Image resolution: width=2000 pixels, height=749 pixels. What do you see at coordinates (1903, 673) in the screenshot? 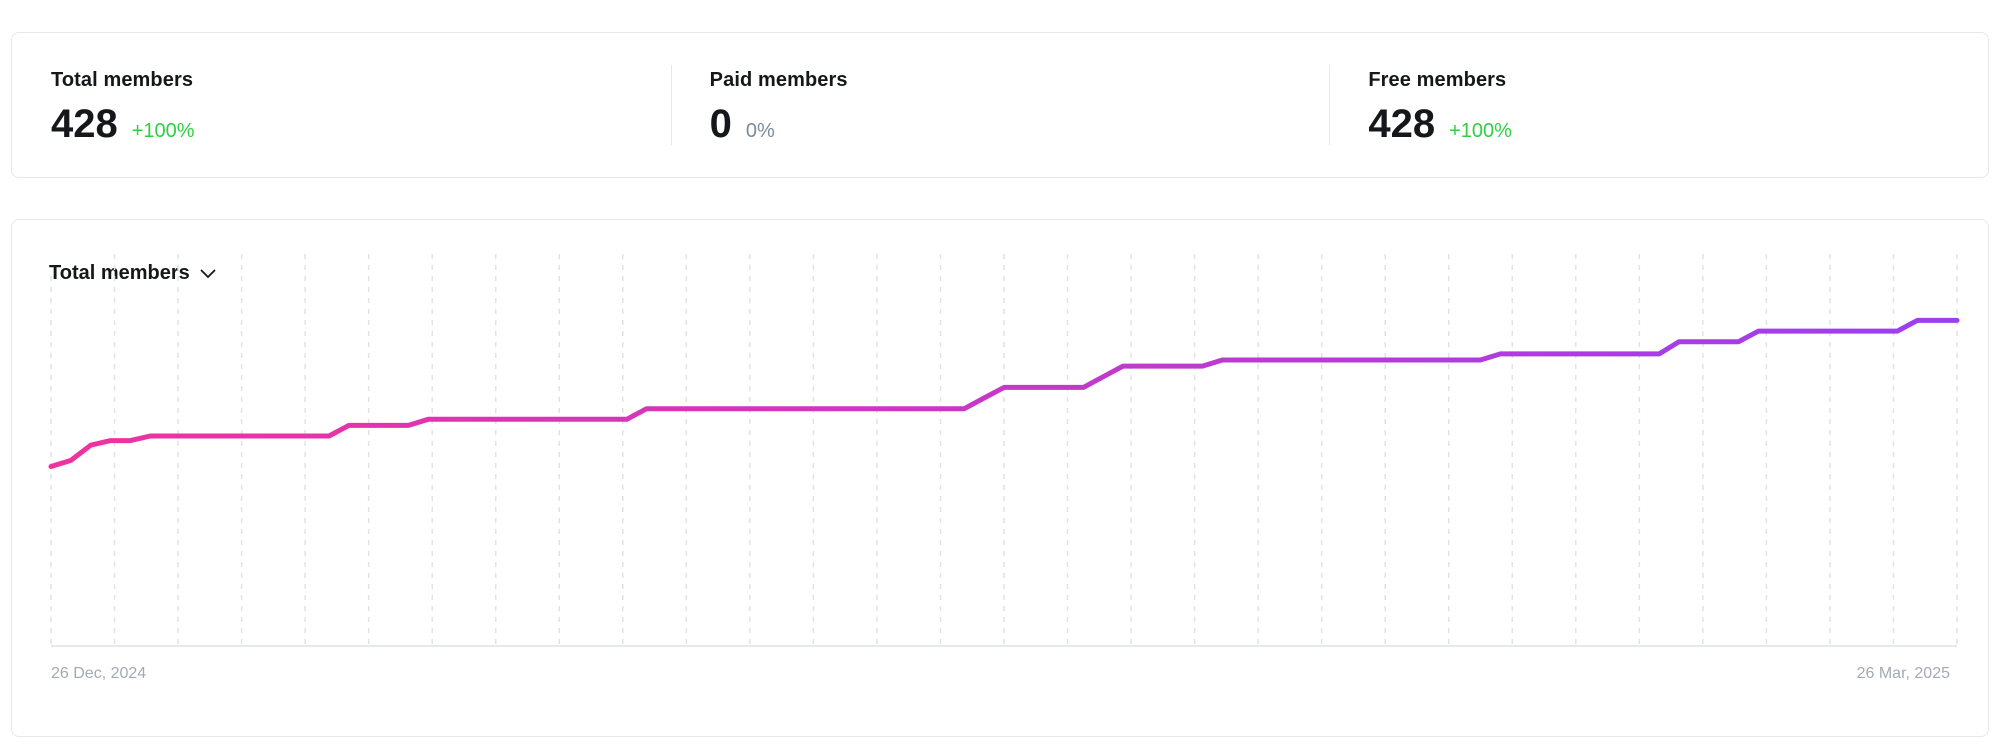
I see `x-axis-end-label: 26 Mar, 2025` at bounding box center [1903, 673].